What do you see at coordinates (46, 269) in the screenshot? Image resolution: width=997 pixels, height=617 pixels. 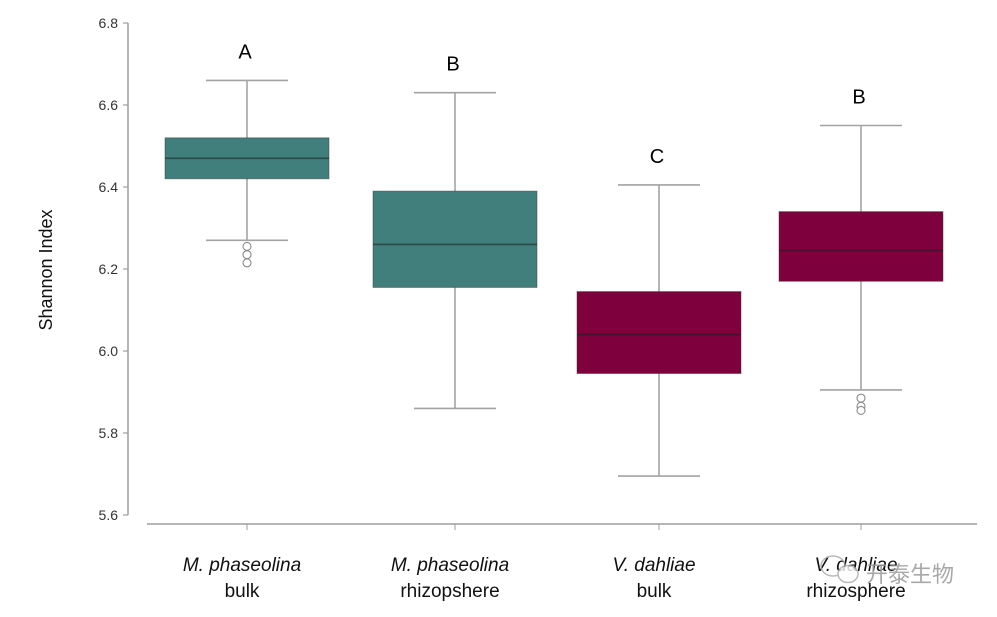 I see `y-axis-label: Shannon Index` at bounding box center [46, 269].